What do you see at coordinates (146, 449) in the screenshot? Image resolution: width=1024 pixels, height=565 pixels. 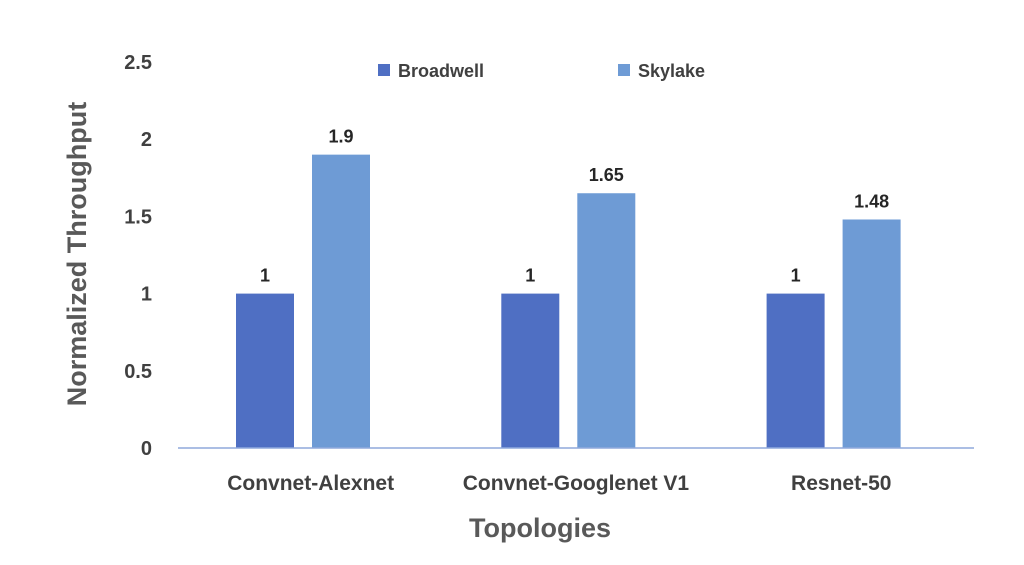 I see `y-tick-label: 0` at bounding box center [146, 449].